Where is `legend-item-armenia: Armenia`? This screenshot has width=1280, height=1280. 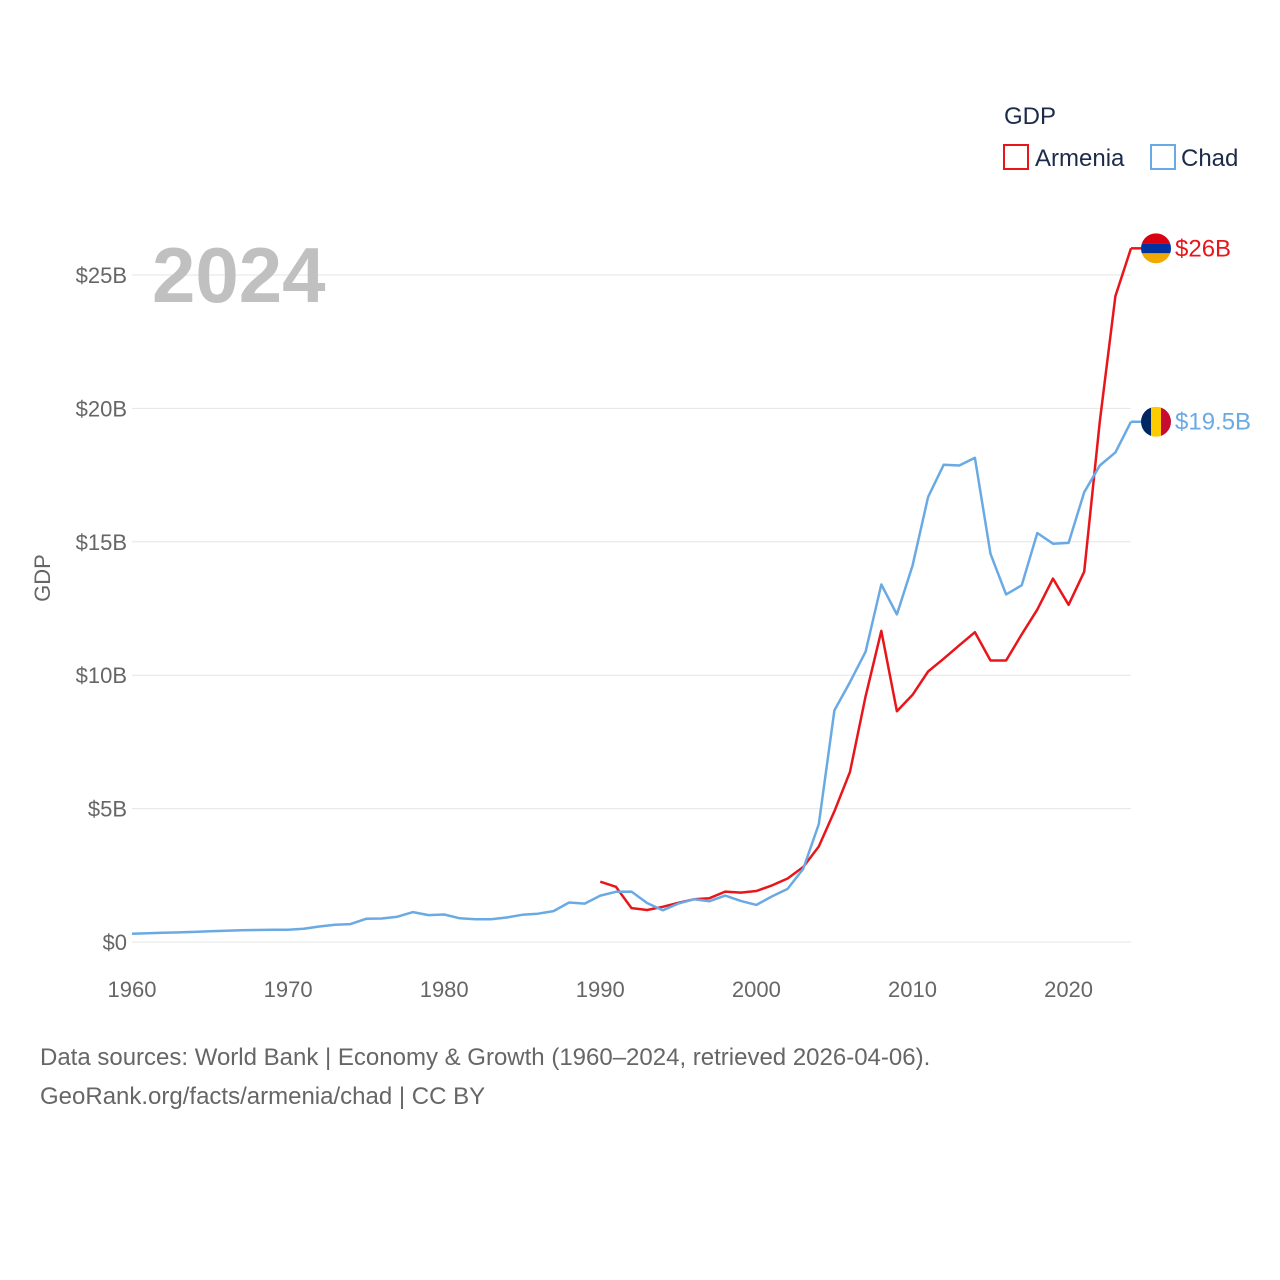 legend-item-armenia: Armenia is located at coordinates (1064, 158).